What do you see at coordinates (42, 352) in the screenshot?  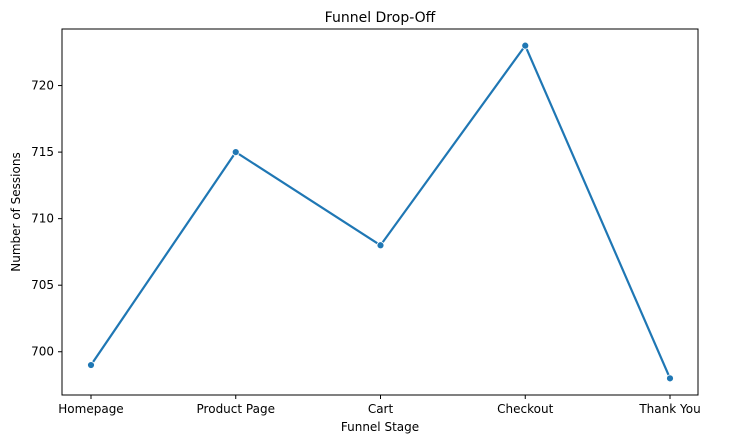 I see `y-tick-label: 700` at bounding box center [42, 352].